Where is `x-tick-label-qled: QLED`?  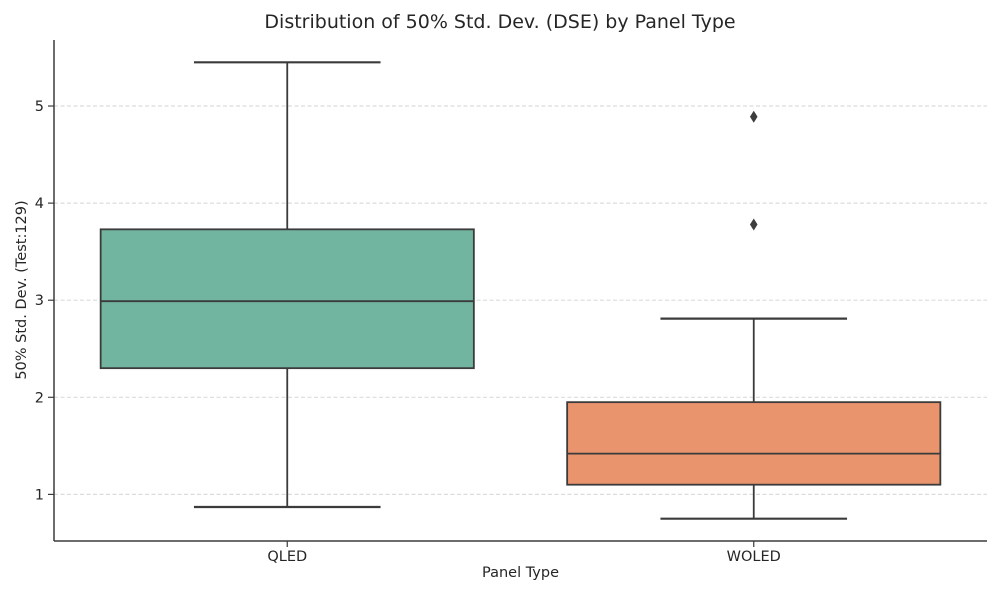
x-tick-label-qled: QLED is located at coordinates (287, 557).